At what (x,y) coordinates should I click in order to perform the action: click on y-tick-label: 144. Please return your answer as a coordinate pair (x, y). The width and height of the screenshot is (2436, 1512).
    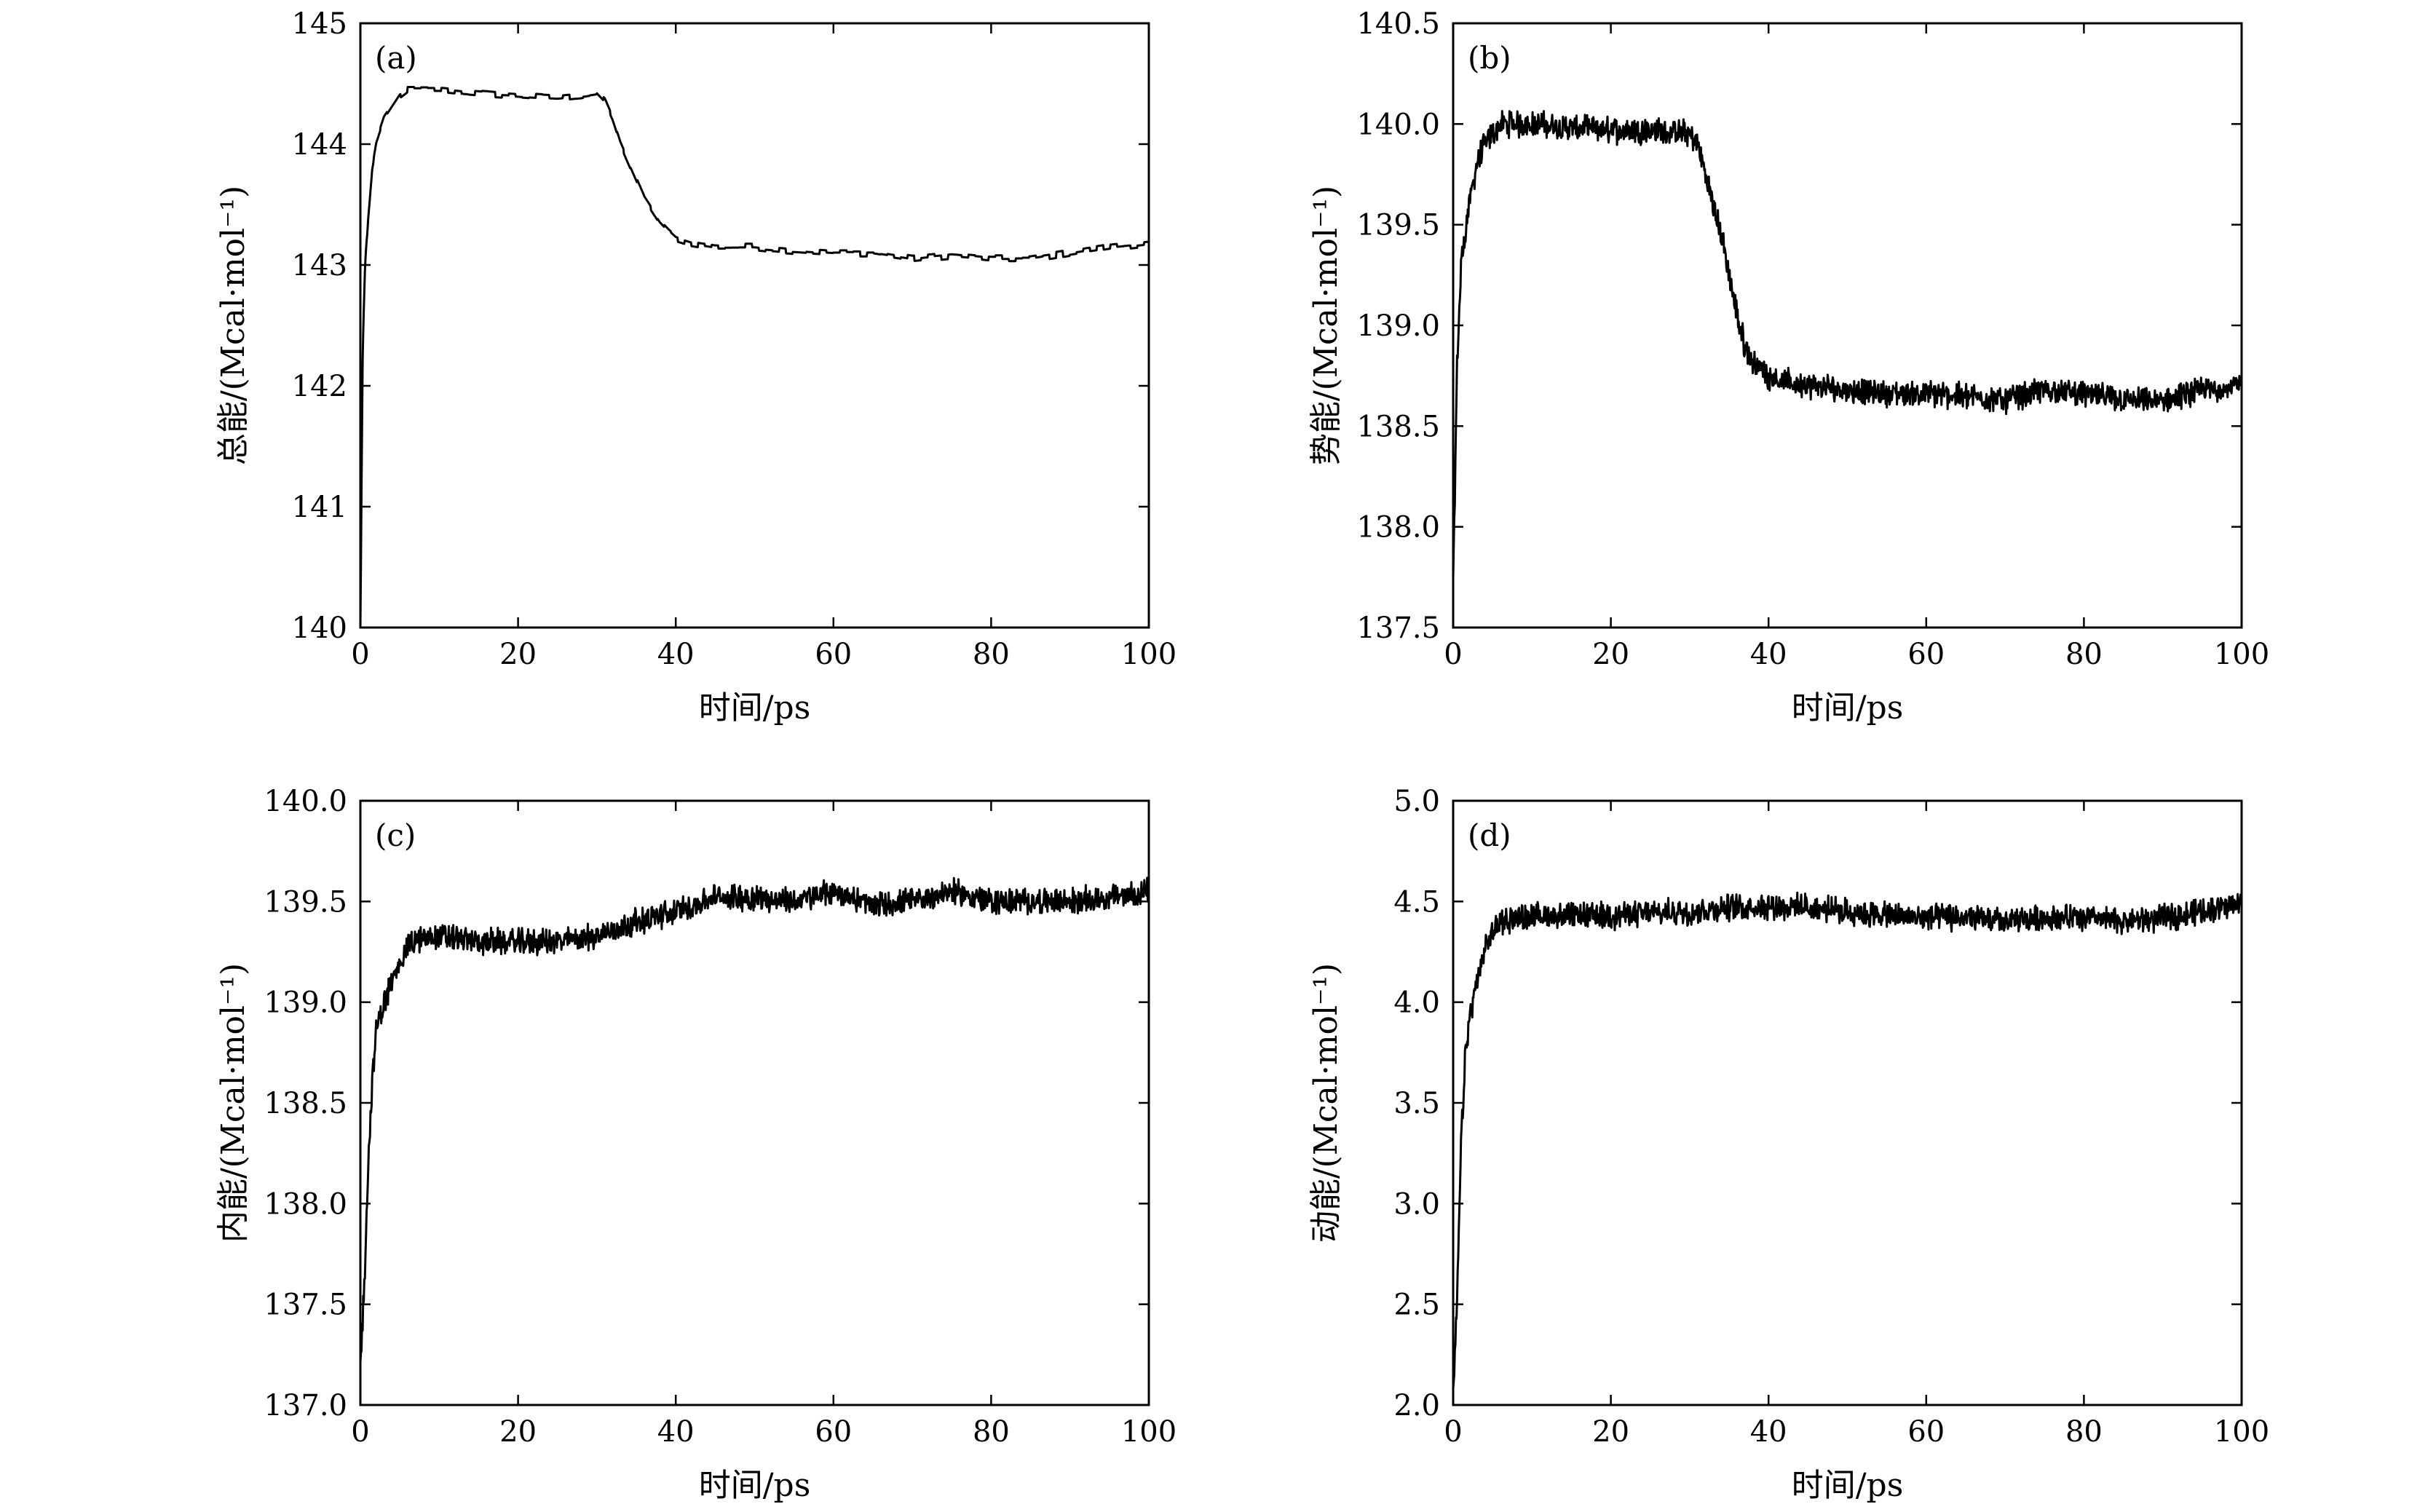
    Looking at the image, I should click on (319, 145).